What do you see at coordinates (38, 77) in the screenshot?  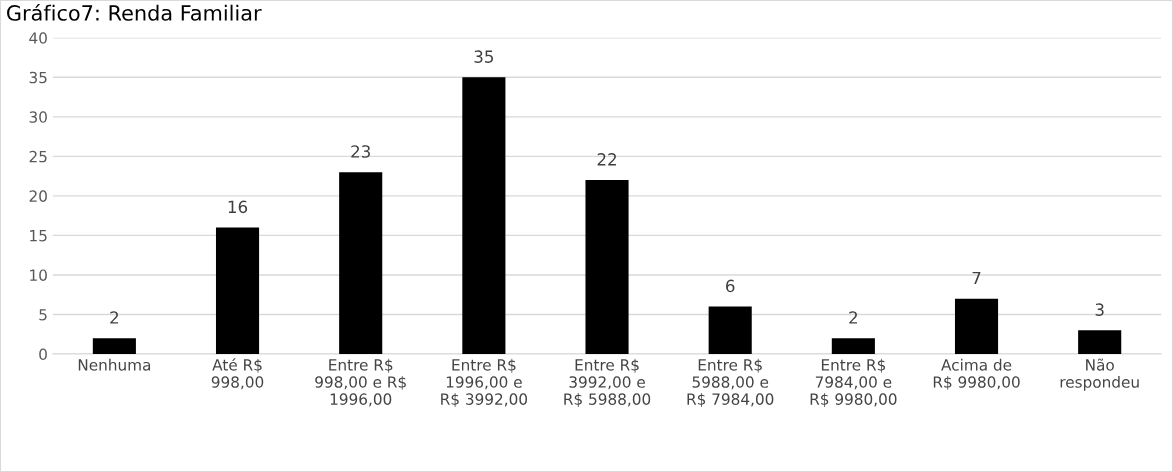 I see `y-tick-label: 35` at bounding box center [38, 77].